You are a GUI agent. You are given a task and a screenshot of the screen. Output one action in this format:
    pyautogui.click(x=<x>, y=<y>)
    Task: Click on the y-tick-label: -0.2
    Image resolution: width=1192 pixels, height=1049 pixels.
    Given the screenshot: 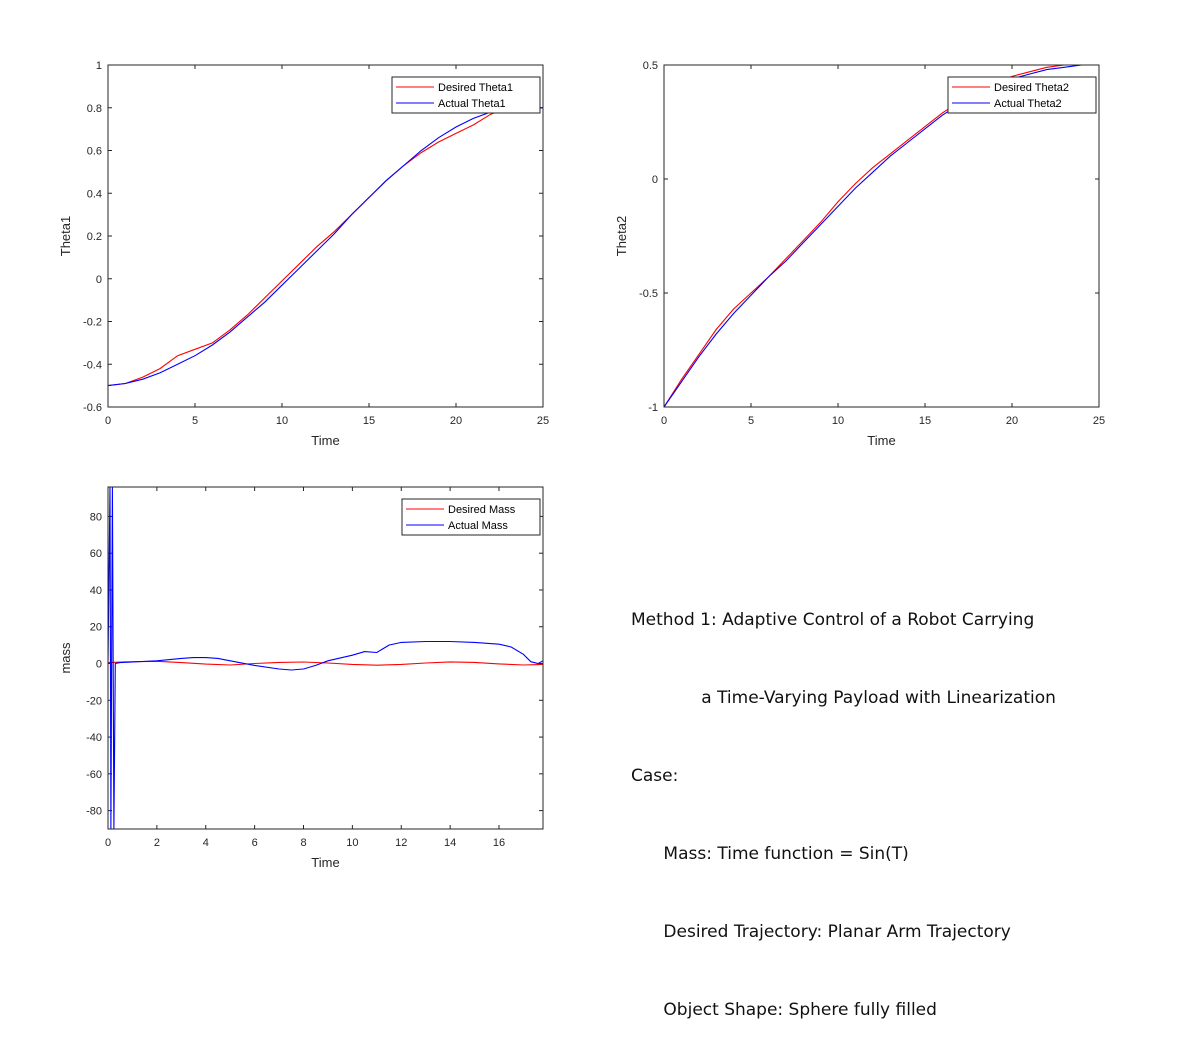 What is the action you would take?
    pyautogui.click(x=92, y=323)
    